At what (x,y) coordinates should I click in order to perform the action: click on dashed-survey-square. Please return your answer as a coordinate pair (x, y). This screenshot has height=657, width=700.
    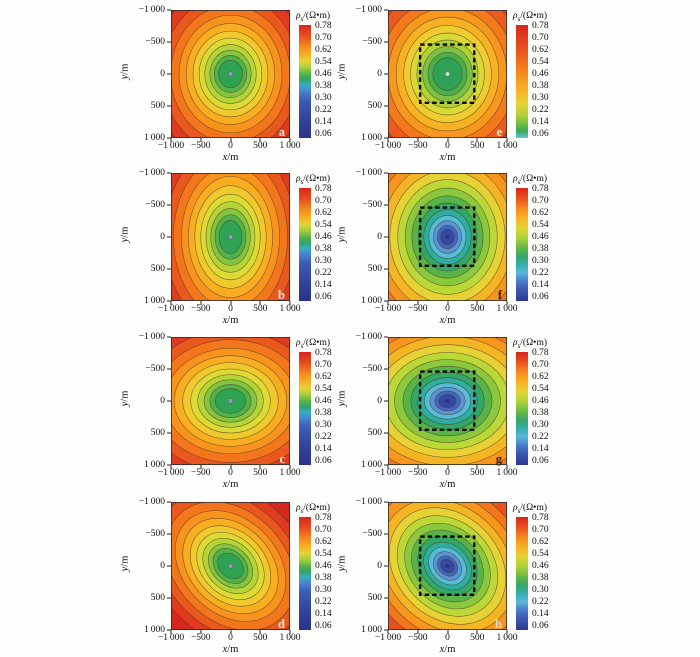
    Looking at the image, I should click on (447, 566).